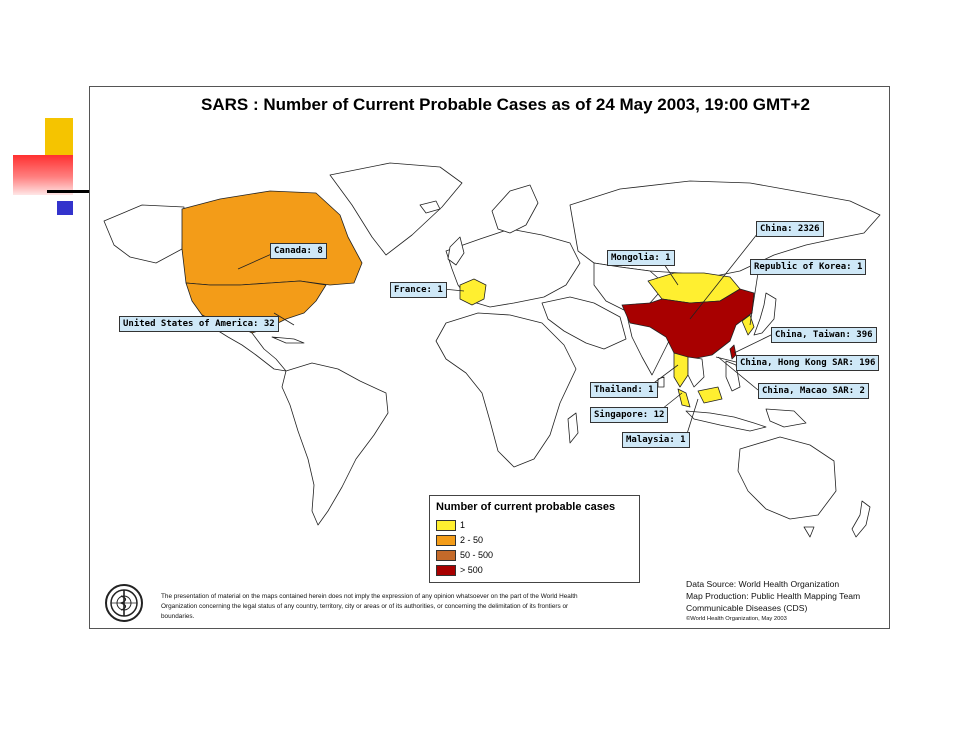 The image size is (980, 735). What do you see at coordinates (472, 540) in the screenshot?
I see `legend-label-2-50: 2 - 50` at bounding box center [472, 540].